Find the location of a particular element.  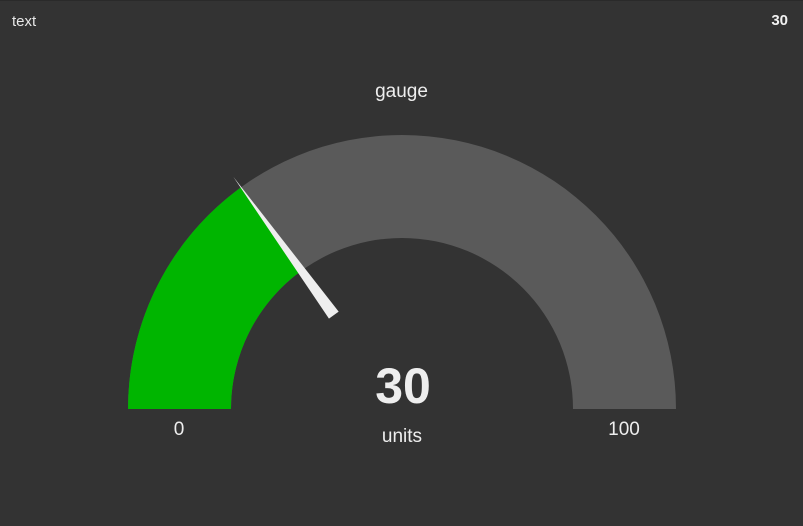

gauge-needle is located at coordinates (286, 247).